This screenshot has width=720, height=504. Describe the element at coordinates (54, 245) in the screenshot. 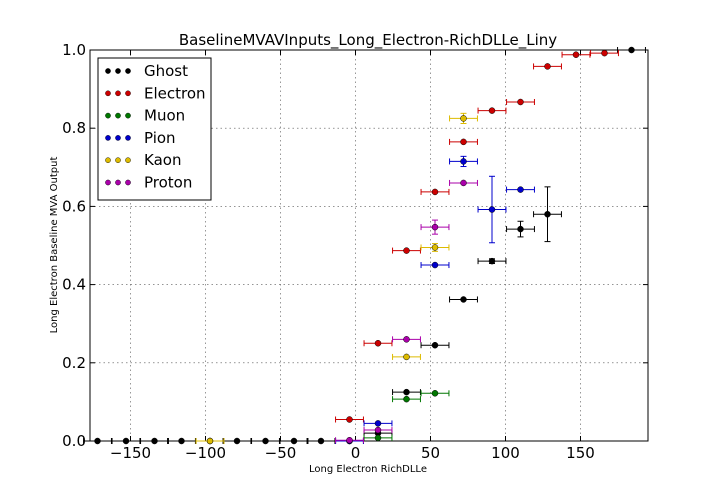

I see `y-axis-label: Long Electron Baseline MVA Output` at that location.